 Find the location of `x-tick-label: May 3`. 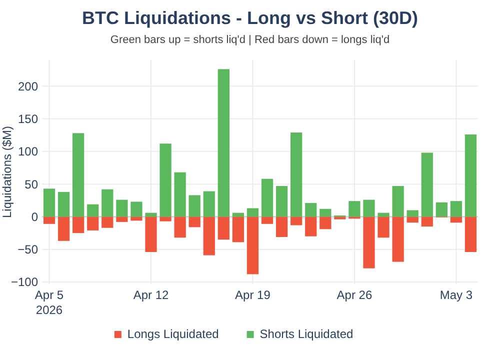

x-tick-label: May 3 is located at coordinates (456, 295).